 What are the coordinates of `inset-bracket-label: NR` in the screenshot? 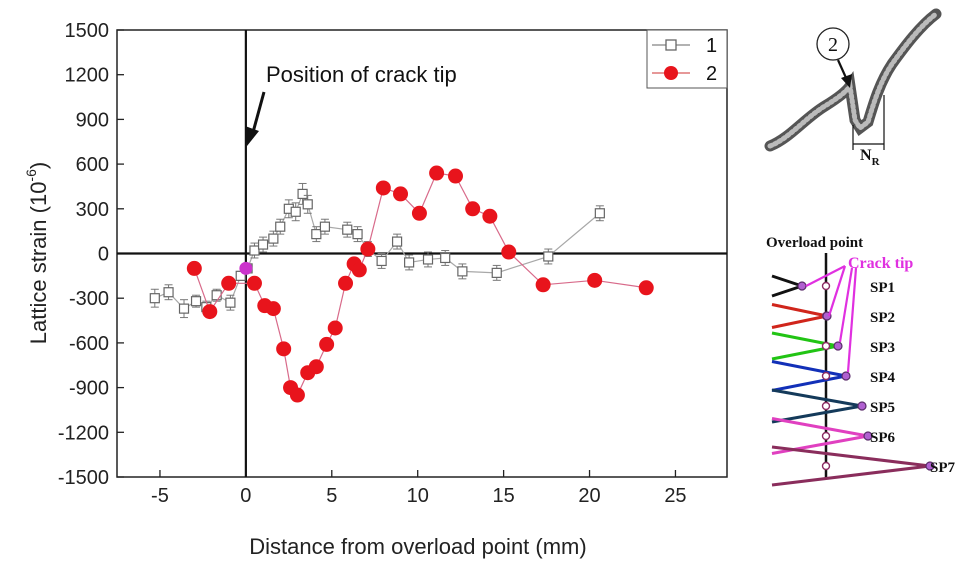 It's located at (870, 157).